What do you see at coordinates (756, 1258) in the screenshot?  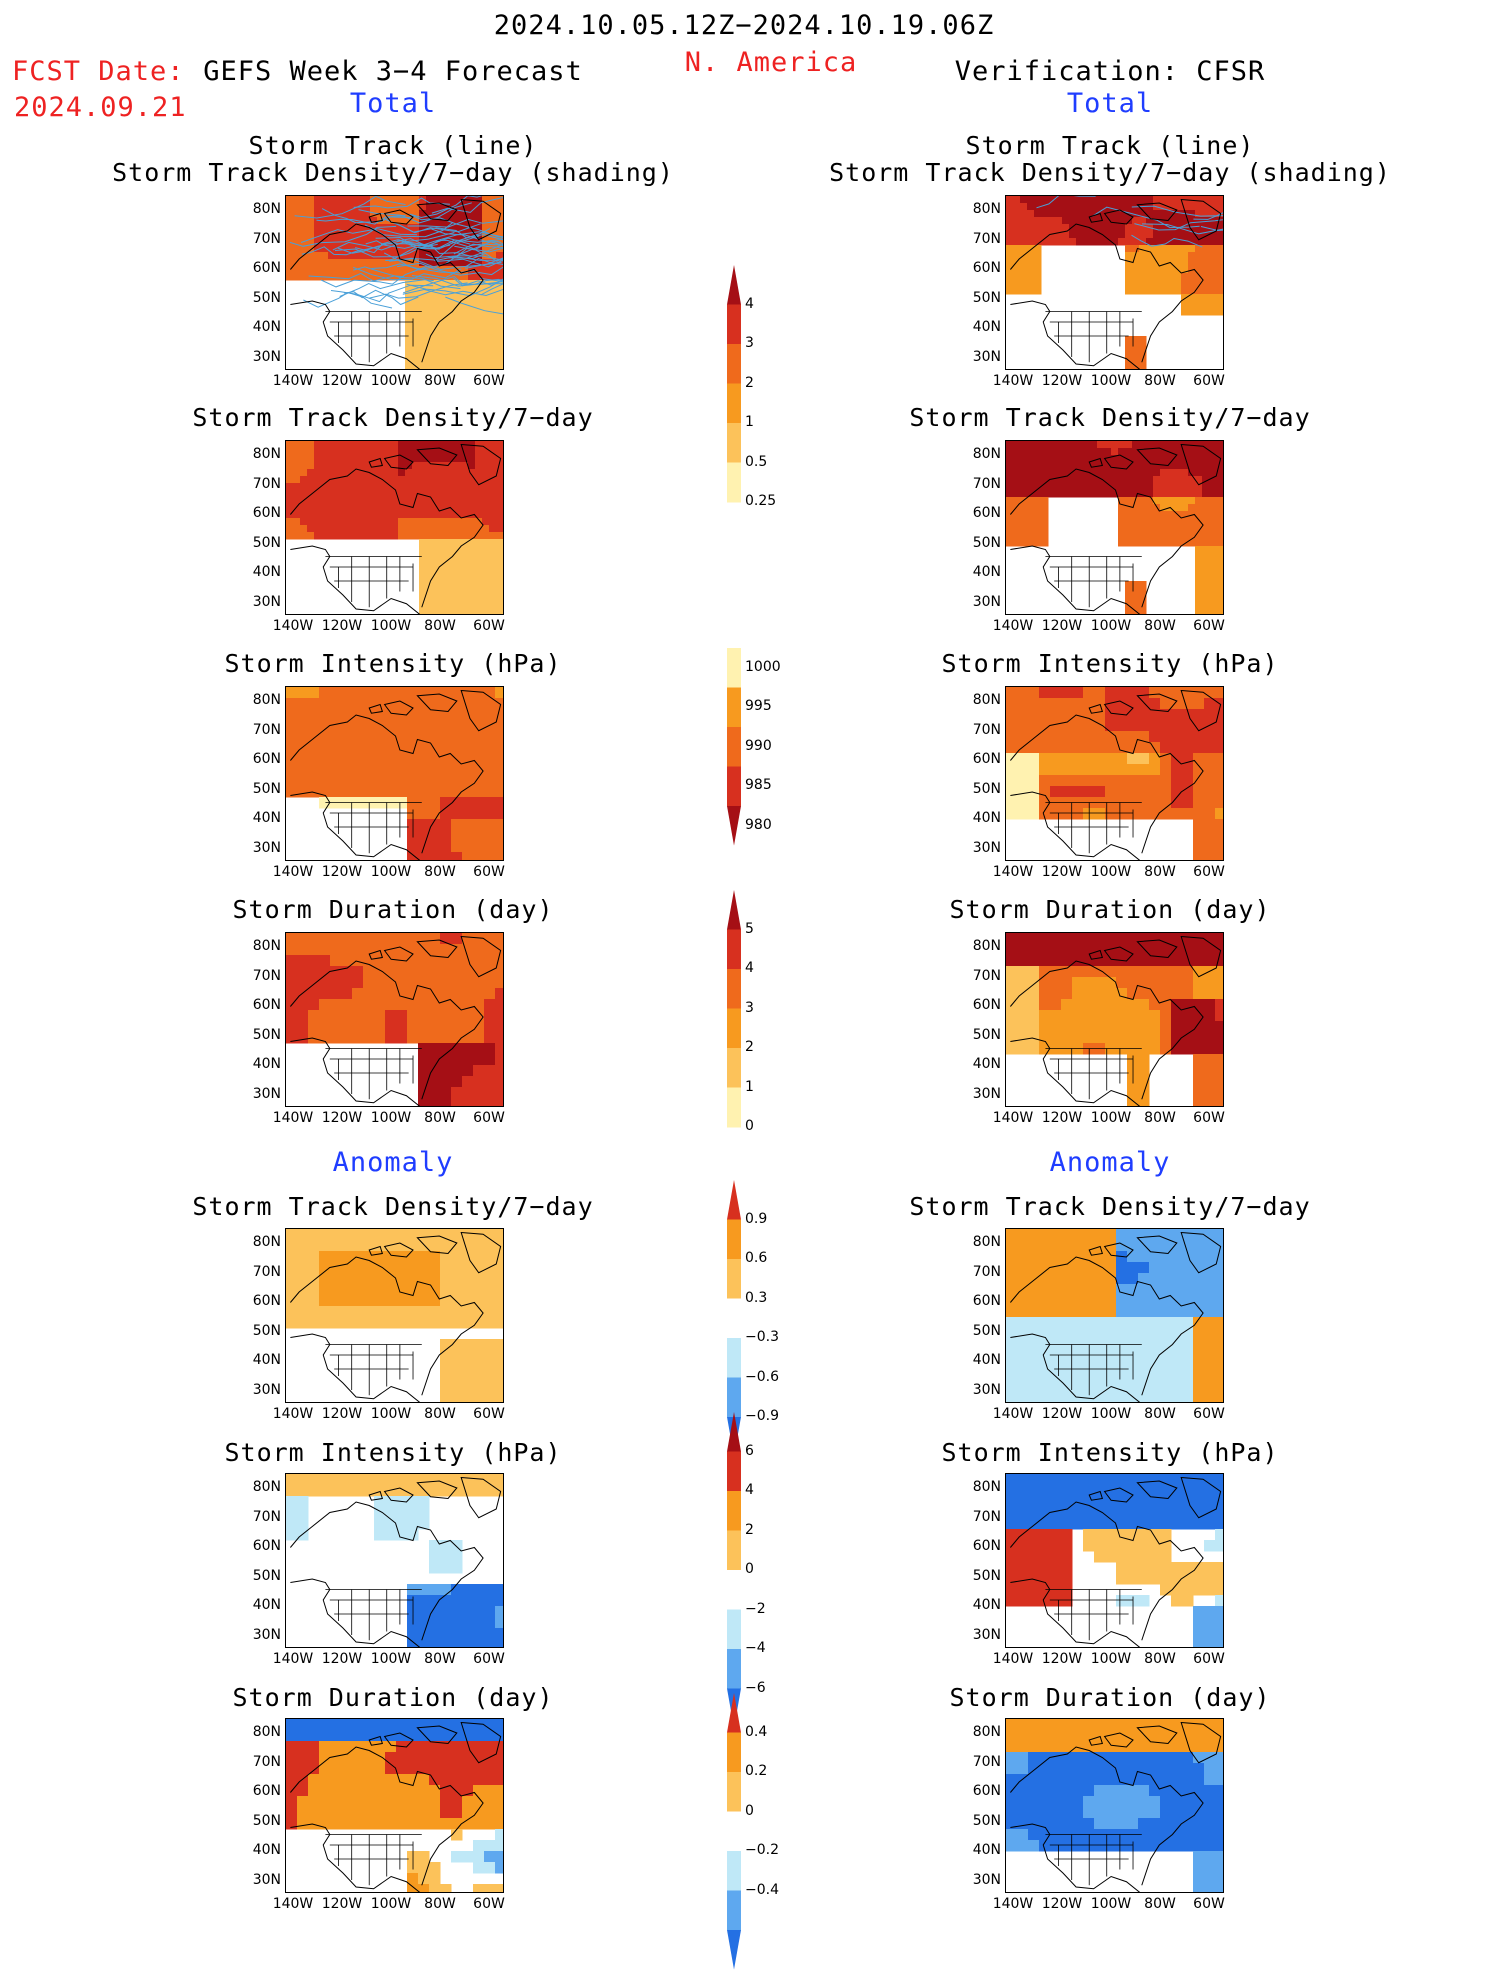 I see `colorbar-tick-label: 0.6` at bounding box center [756, 1258].